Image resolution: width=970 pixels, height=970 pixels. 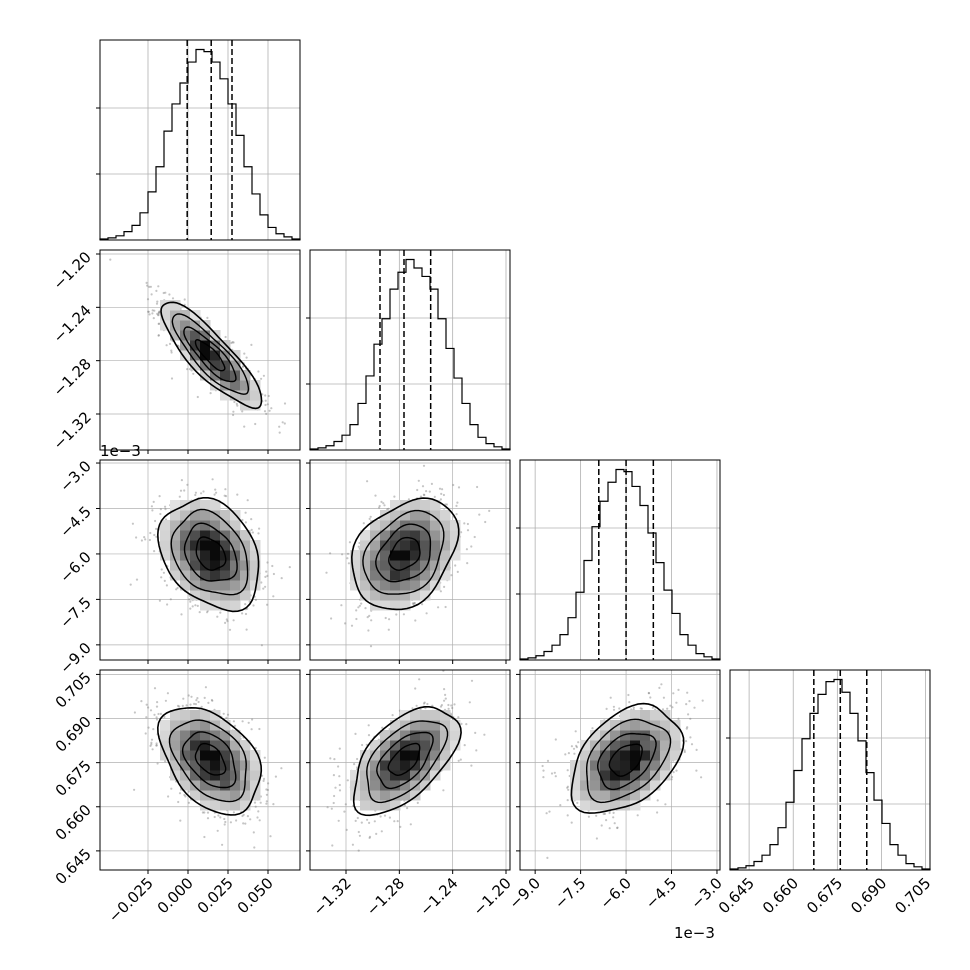 I want to click on y-tick-label-1-1: −1.28, so click(x=72, y=377).